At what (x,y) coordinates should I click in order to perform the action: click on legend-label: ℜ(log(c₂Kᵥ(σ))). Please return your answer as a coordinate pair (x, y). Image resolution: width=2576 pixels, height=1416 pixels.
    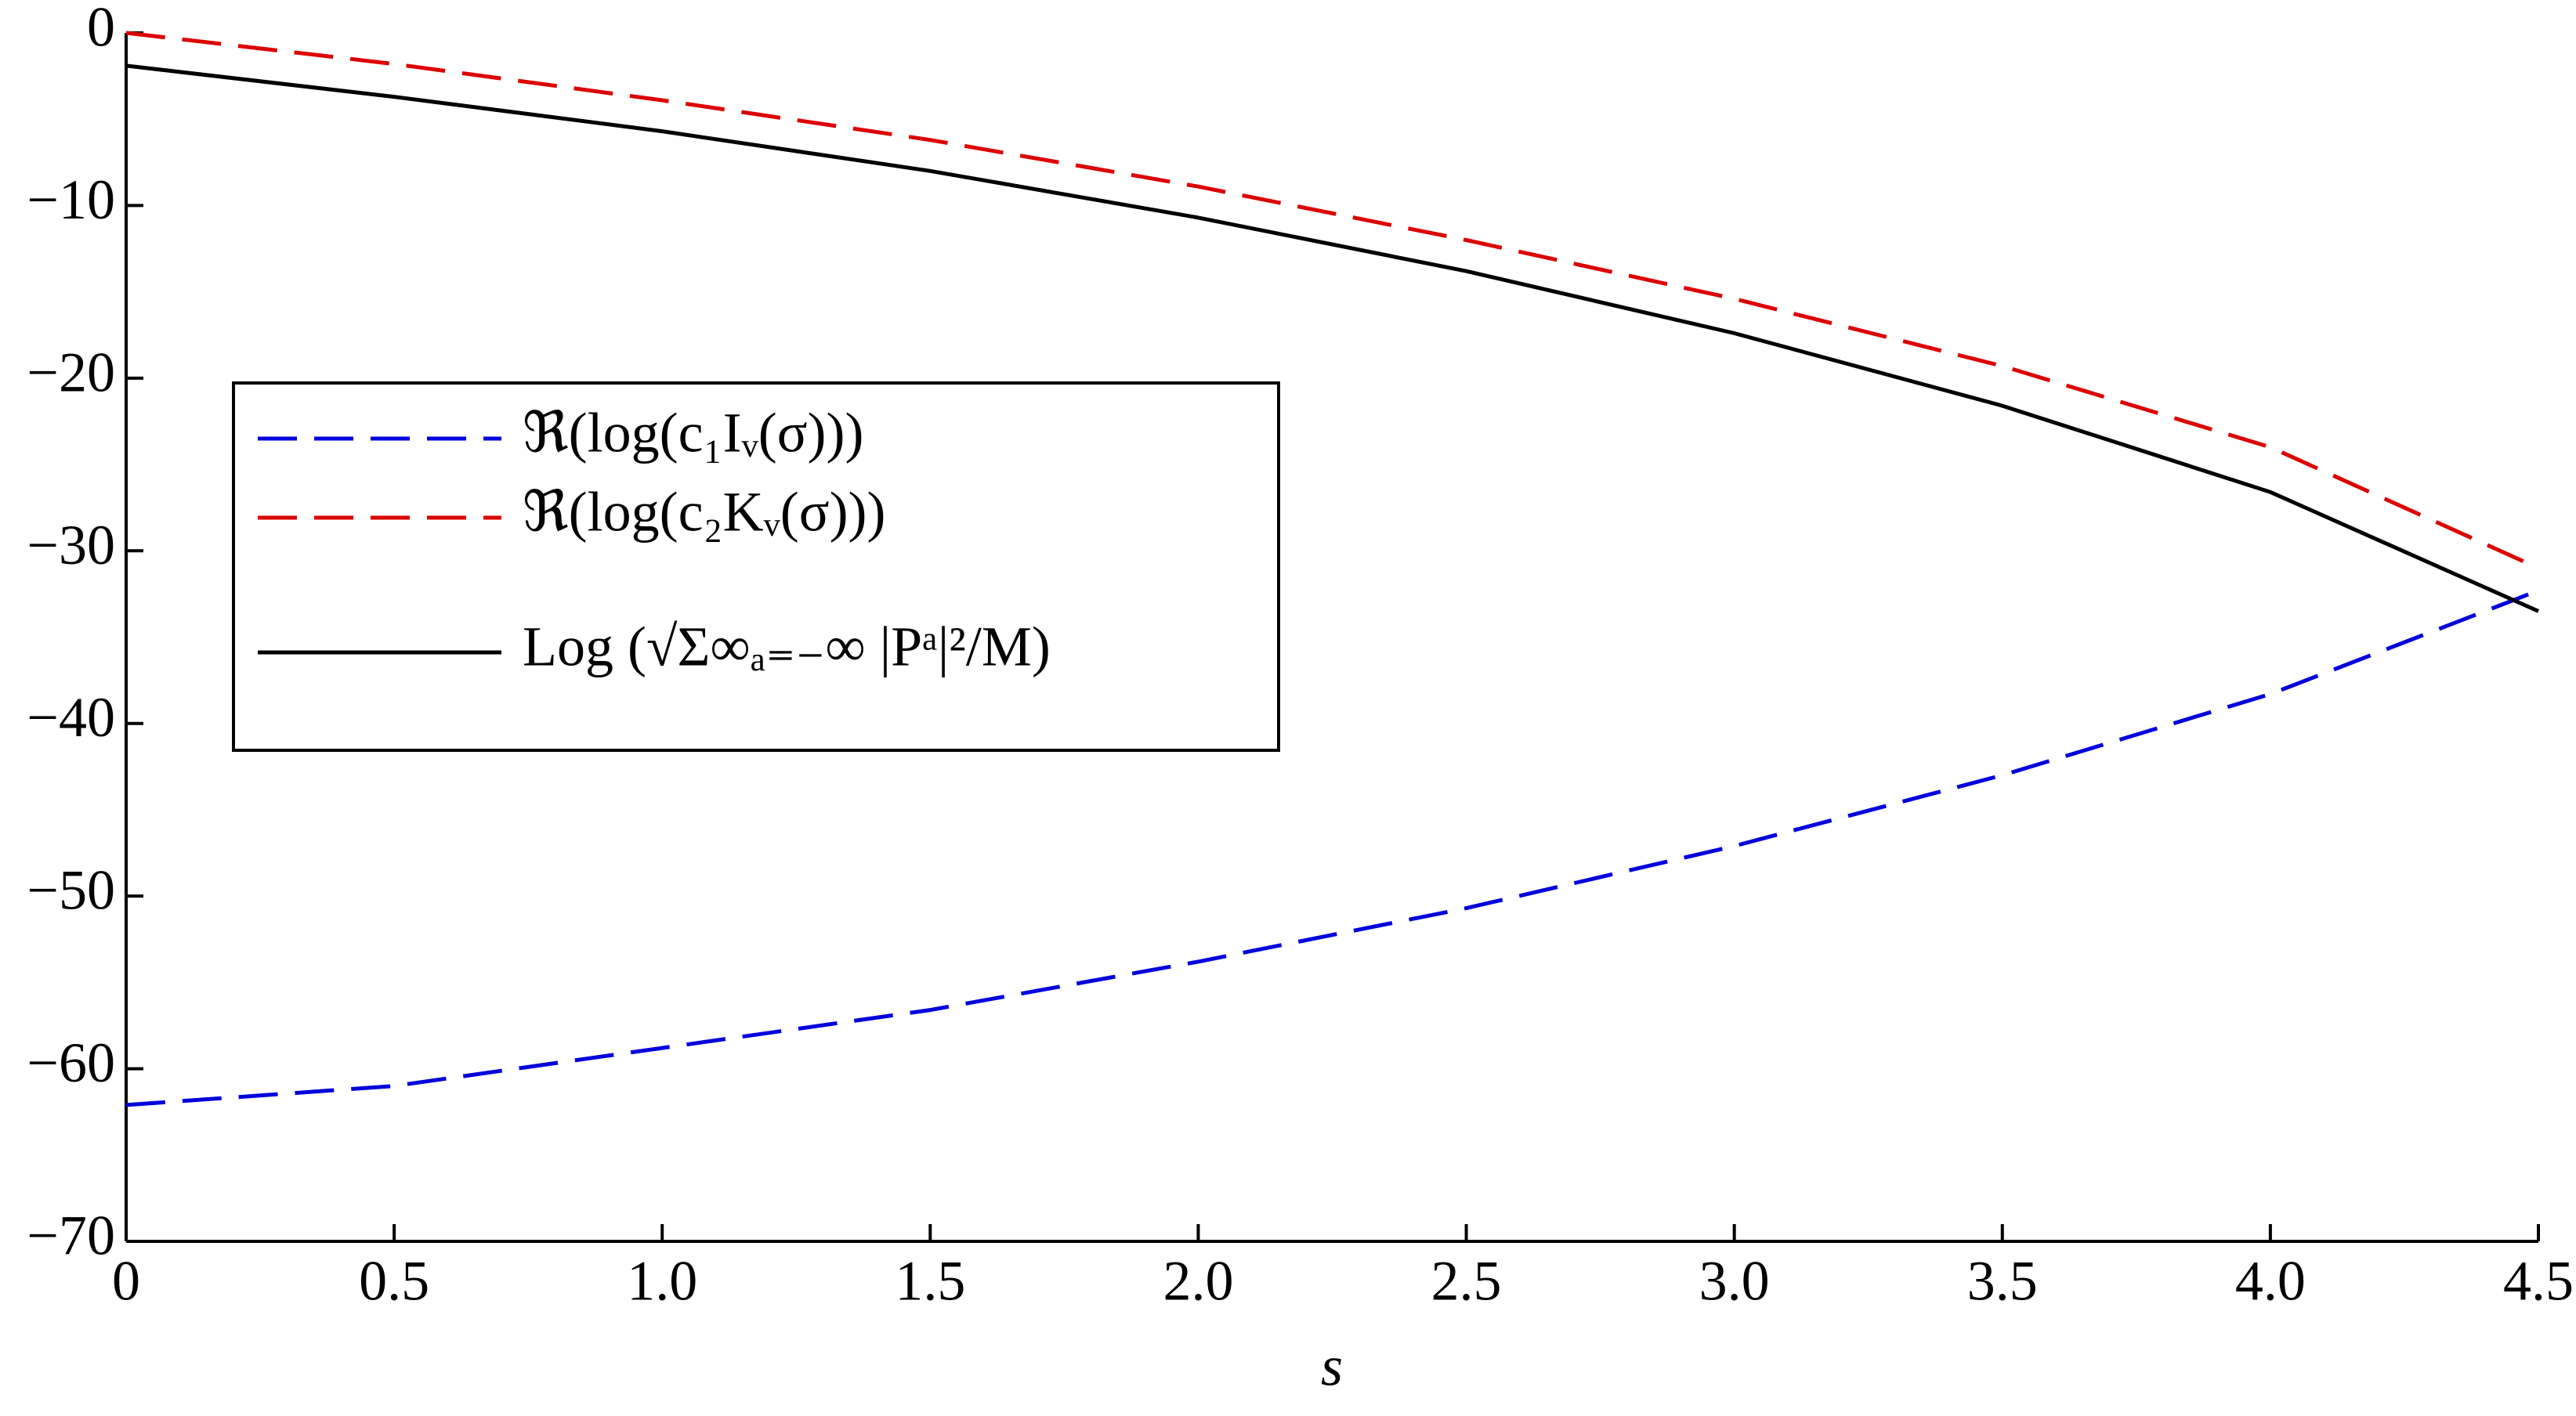
    Looking at the image, I should click on (705, 512).